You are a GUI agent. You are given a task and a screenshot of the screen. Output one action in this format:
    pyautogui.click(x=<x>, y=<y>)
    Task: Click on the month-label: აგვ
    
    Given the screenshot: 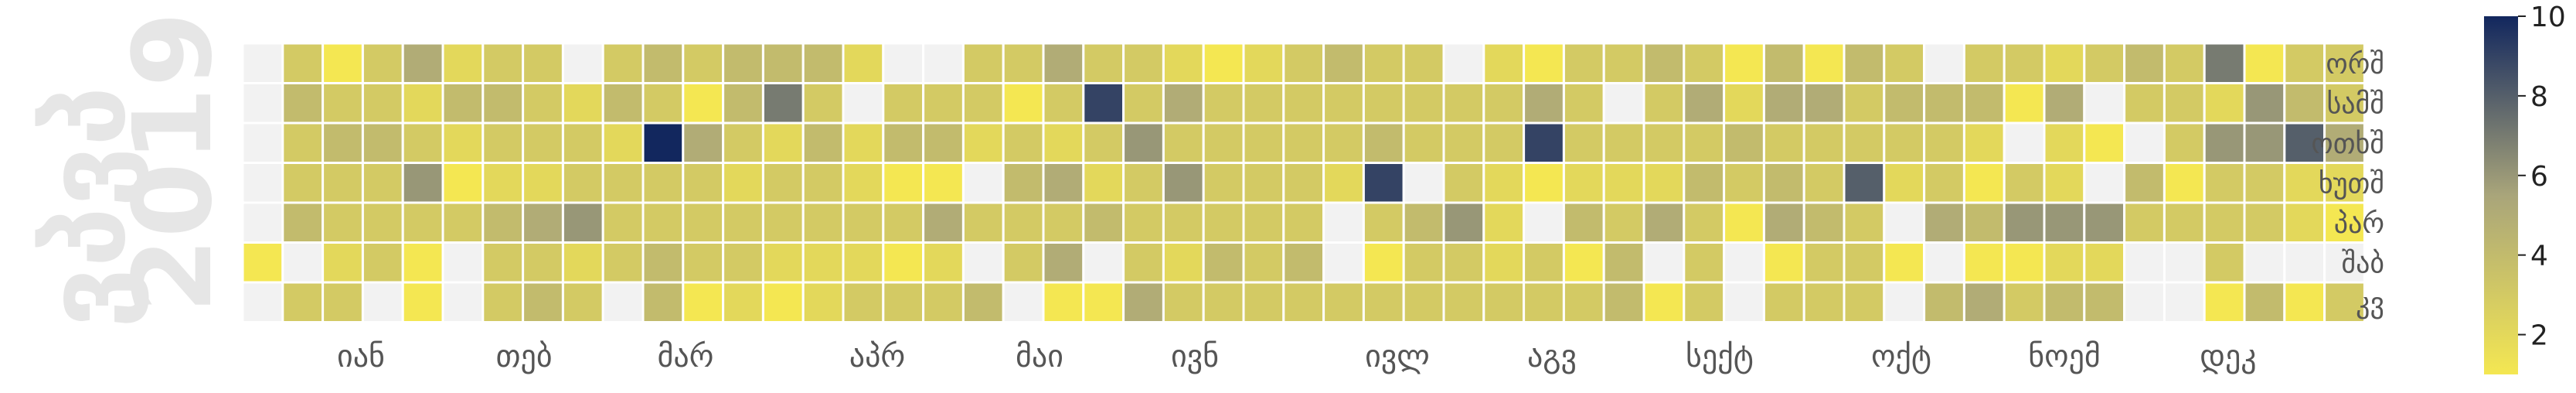 What is the action you would take?
    pyautogui.click(x=1552, y=356)
    